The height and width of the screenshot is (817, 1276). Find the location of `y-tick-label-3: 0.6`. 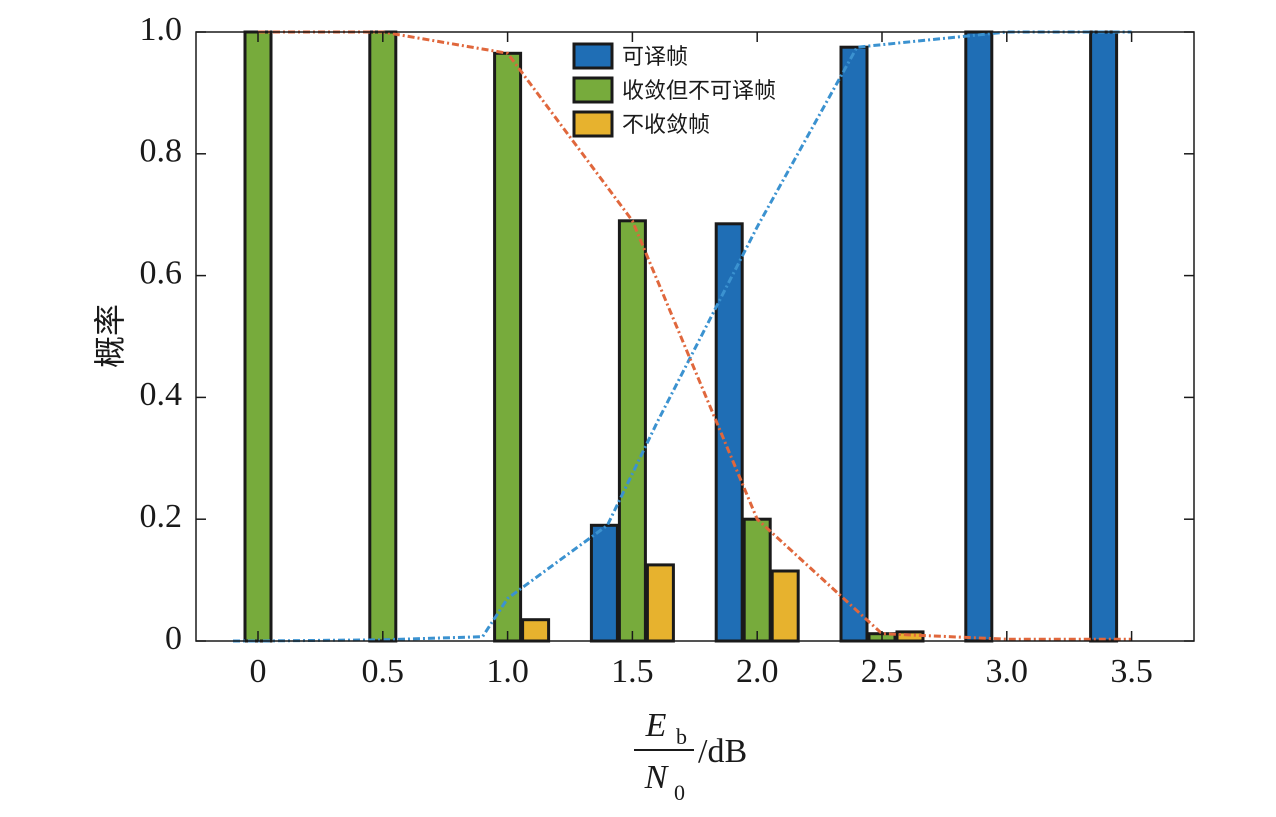

y-tick-label-3: 0.6 is located at coordinates (161, 272).